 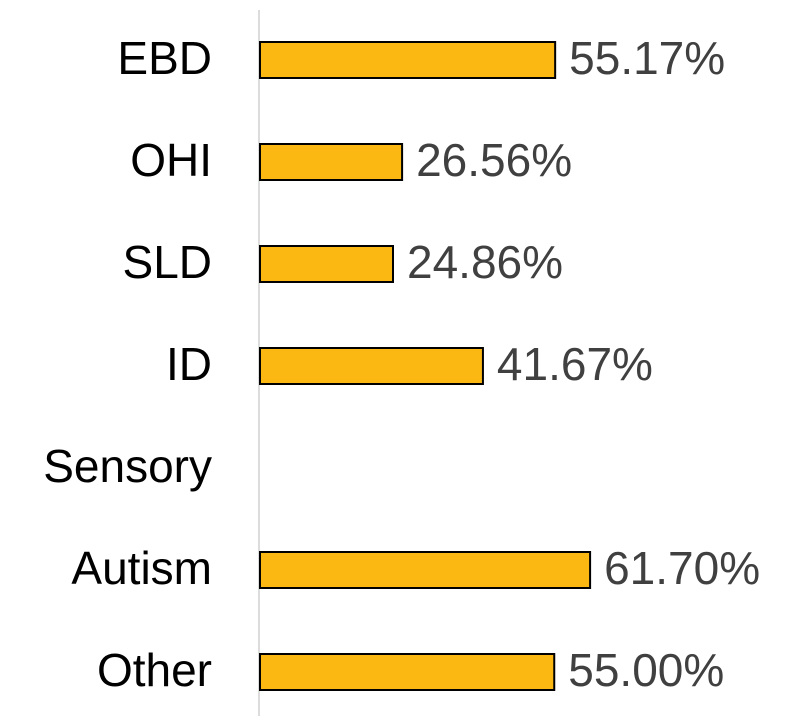 I want to click on y-tick-label: SLD, so click(x=167, y=262).